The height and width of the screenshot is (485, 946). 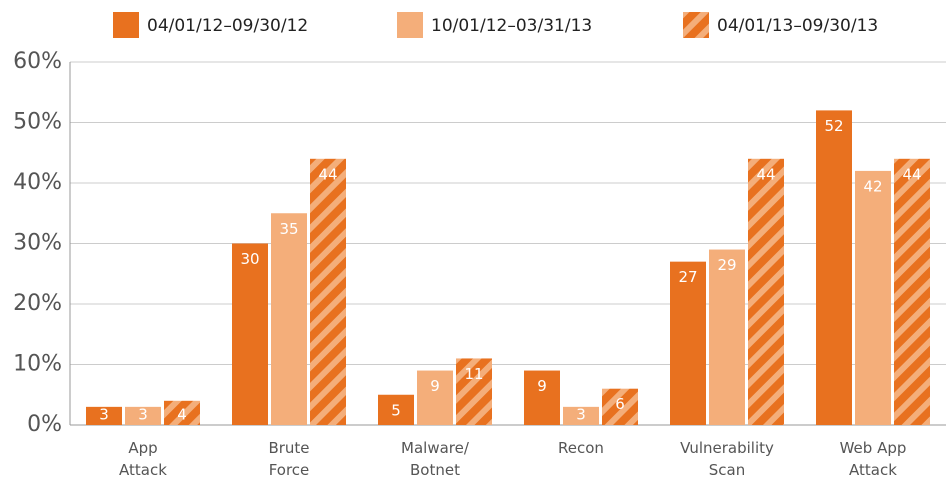 I want to click on data-label: 42, so click(x=872, y=186).